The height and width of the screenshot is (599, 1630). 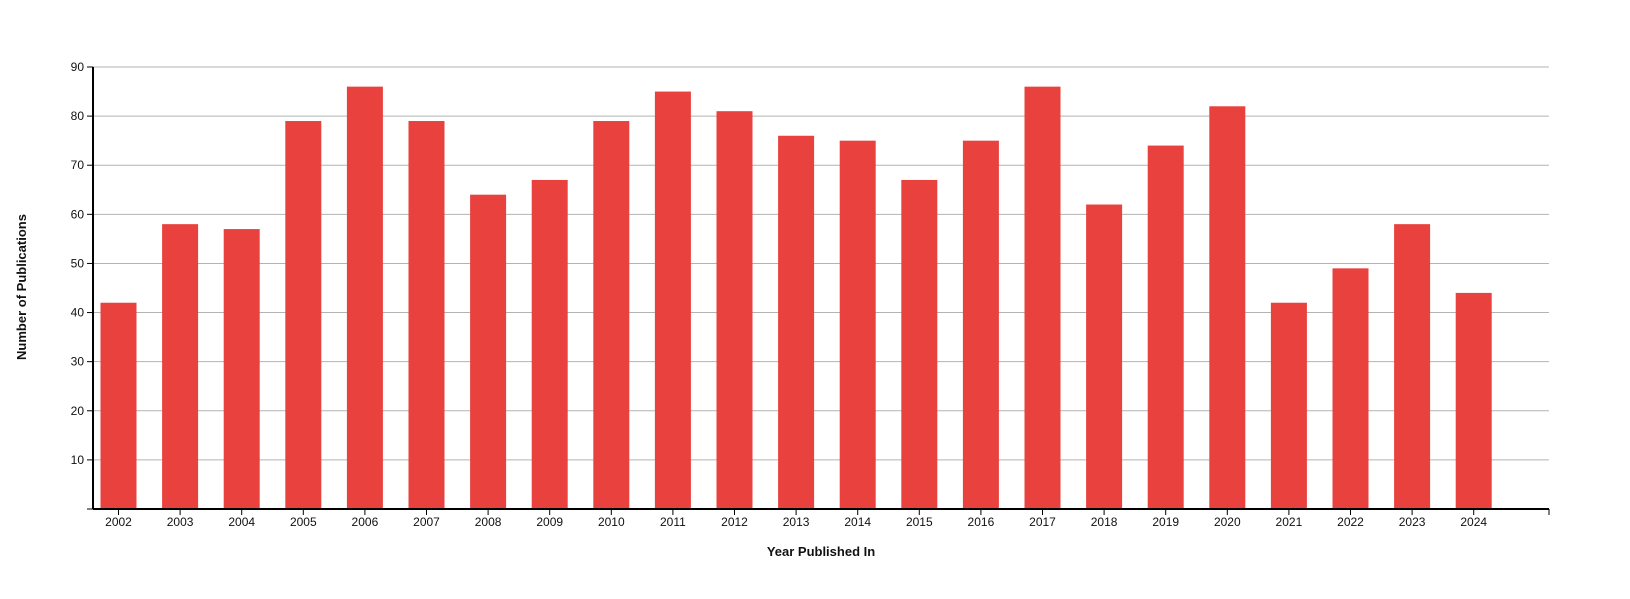 I want to click on bar-2009, so click(x=549, y=344).